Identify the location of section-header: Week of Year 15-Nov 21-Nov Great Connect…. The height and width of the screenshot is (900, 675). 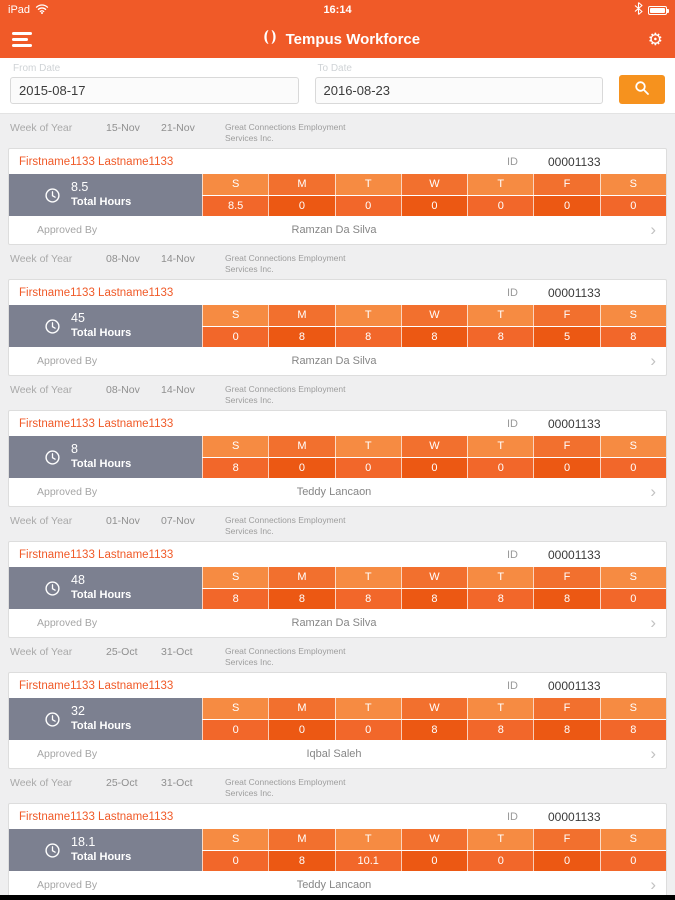
(337, 130).